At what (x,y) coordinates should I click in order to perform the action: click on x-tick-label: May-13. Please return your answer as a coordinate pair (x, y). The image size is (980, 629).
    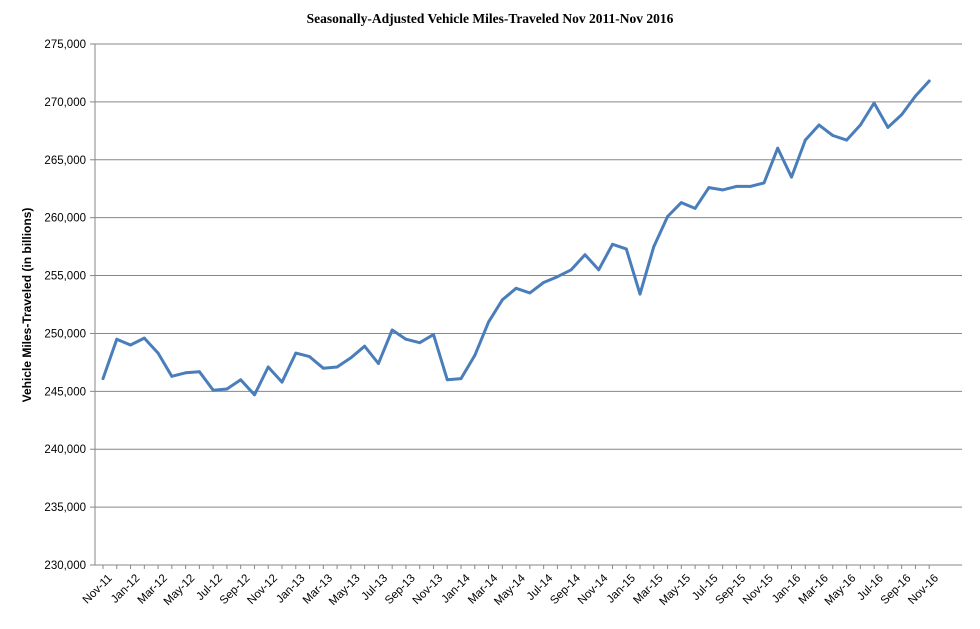
    Looking at the image, I should click on (345, 590).